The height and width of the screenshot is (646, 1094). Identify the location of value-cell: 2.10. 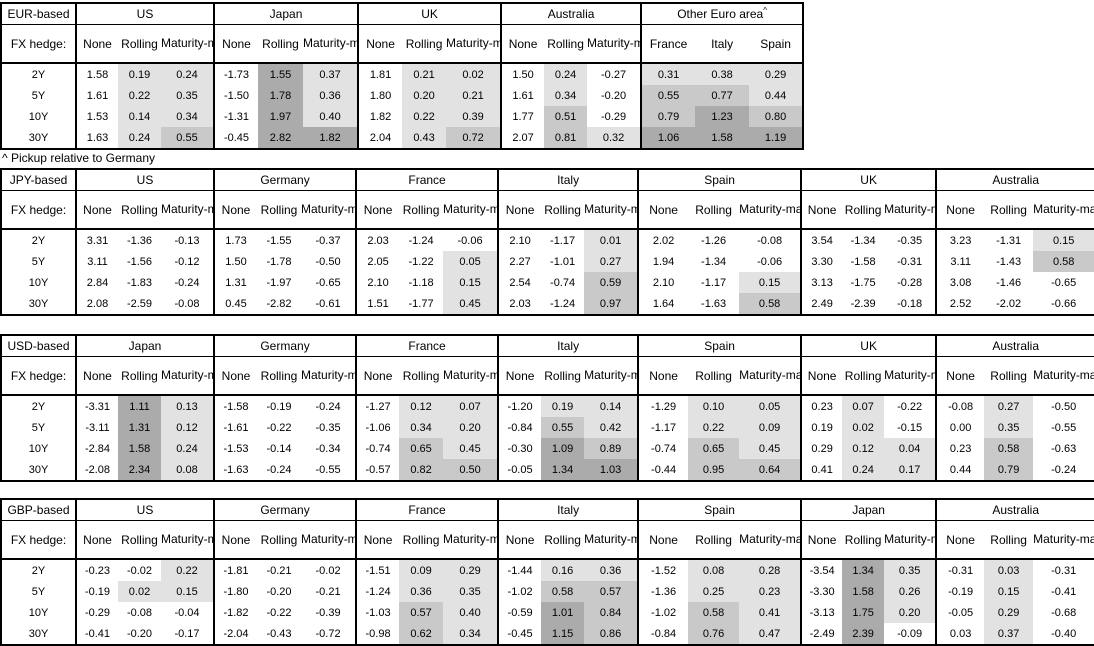
(663, 282).